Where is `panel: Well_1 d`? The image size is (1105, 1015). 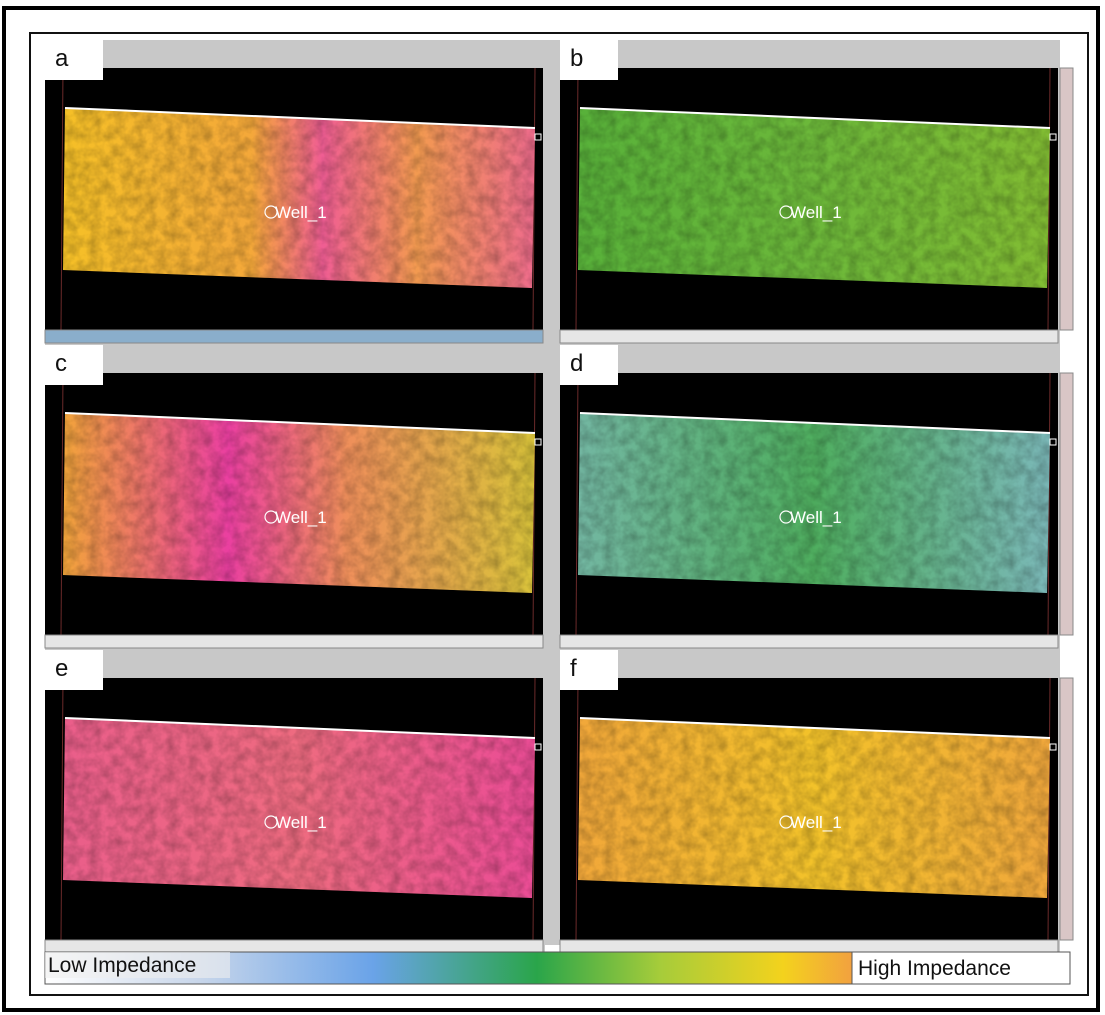
panel: Well_1 d is located at coordinates (816, 497).